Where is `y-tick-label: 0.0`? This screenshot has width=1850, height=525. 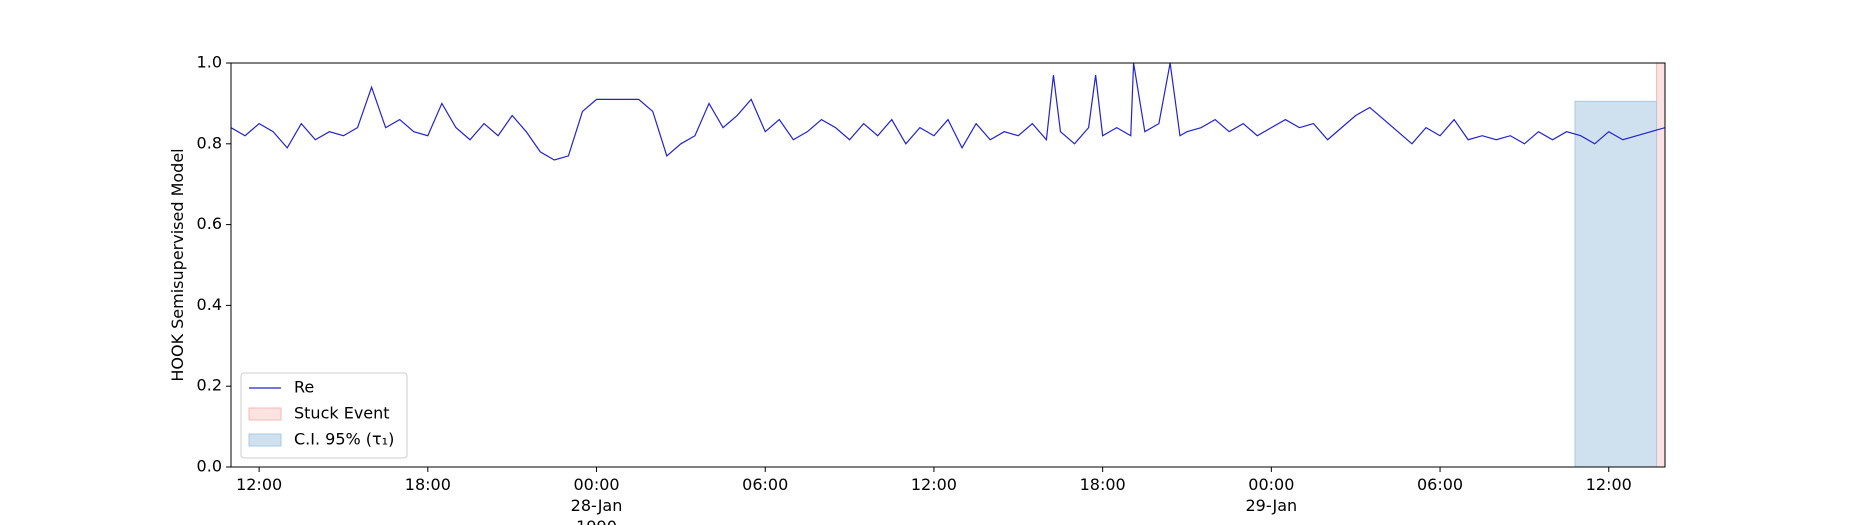
y-tick-label: 0.0 is located at coordinates (209, 466).